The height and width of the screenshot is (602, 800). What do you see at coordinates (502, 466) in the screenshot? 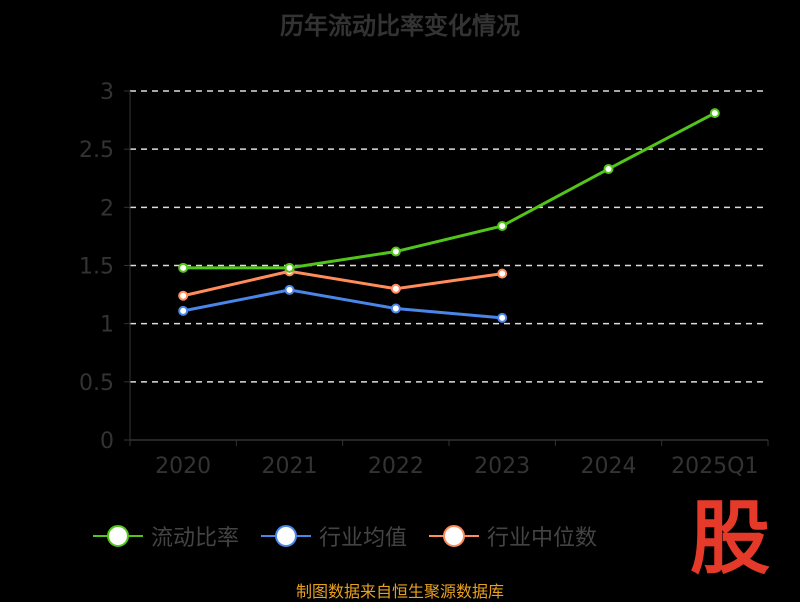
I see `x-tick-label: 2023` at bounding box center [502, 466].